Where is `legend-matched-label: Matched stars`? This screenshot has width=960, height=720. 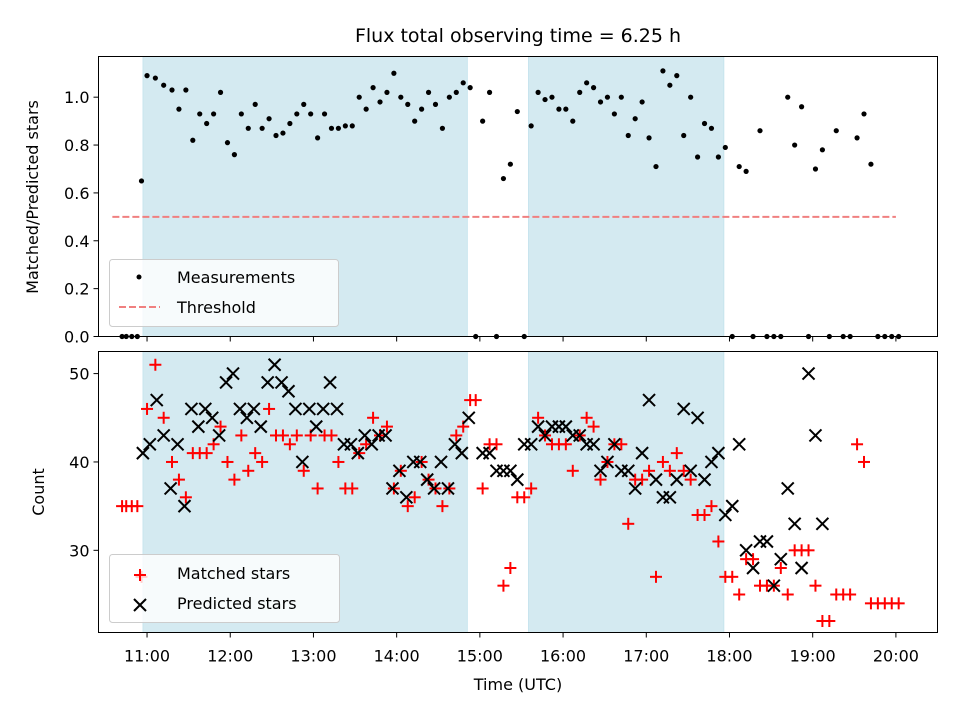
legend-matched-label: Matched stars is located at coordinates (233, 573).